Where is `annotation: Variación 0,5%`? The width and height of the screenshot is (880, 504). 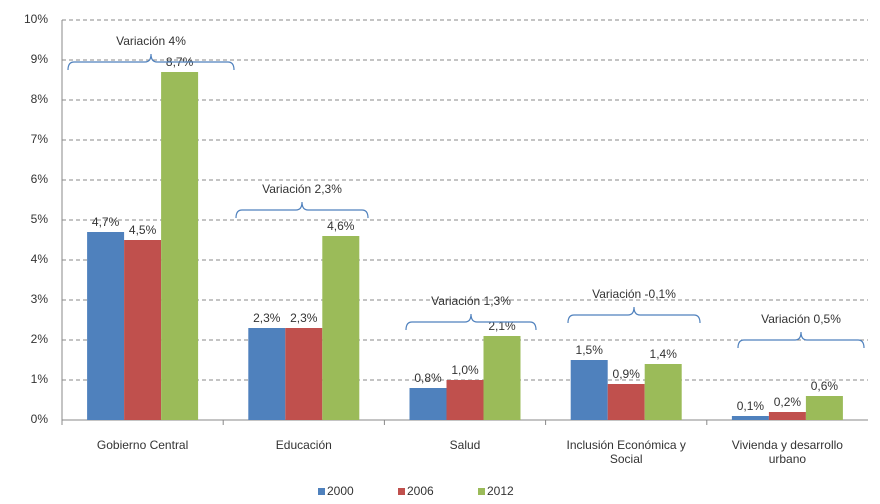 annotation: Variación 0,5% is located at coordinates (801, 319).